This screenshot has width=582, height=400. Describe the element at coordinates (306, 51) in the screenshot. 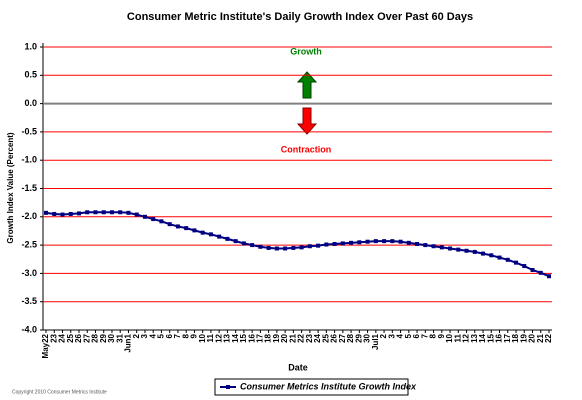

I see `annotation: Growth` at that location.